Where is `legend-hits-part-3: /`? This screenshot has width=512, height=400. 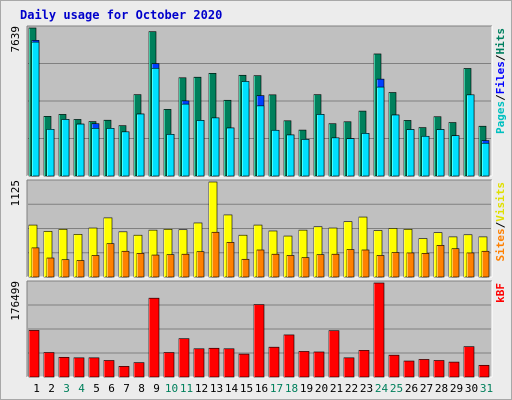
legend-hits-part-3: / is located at coordinates (500, 57).